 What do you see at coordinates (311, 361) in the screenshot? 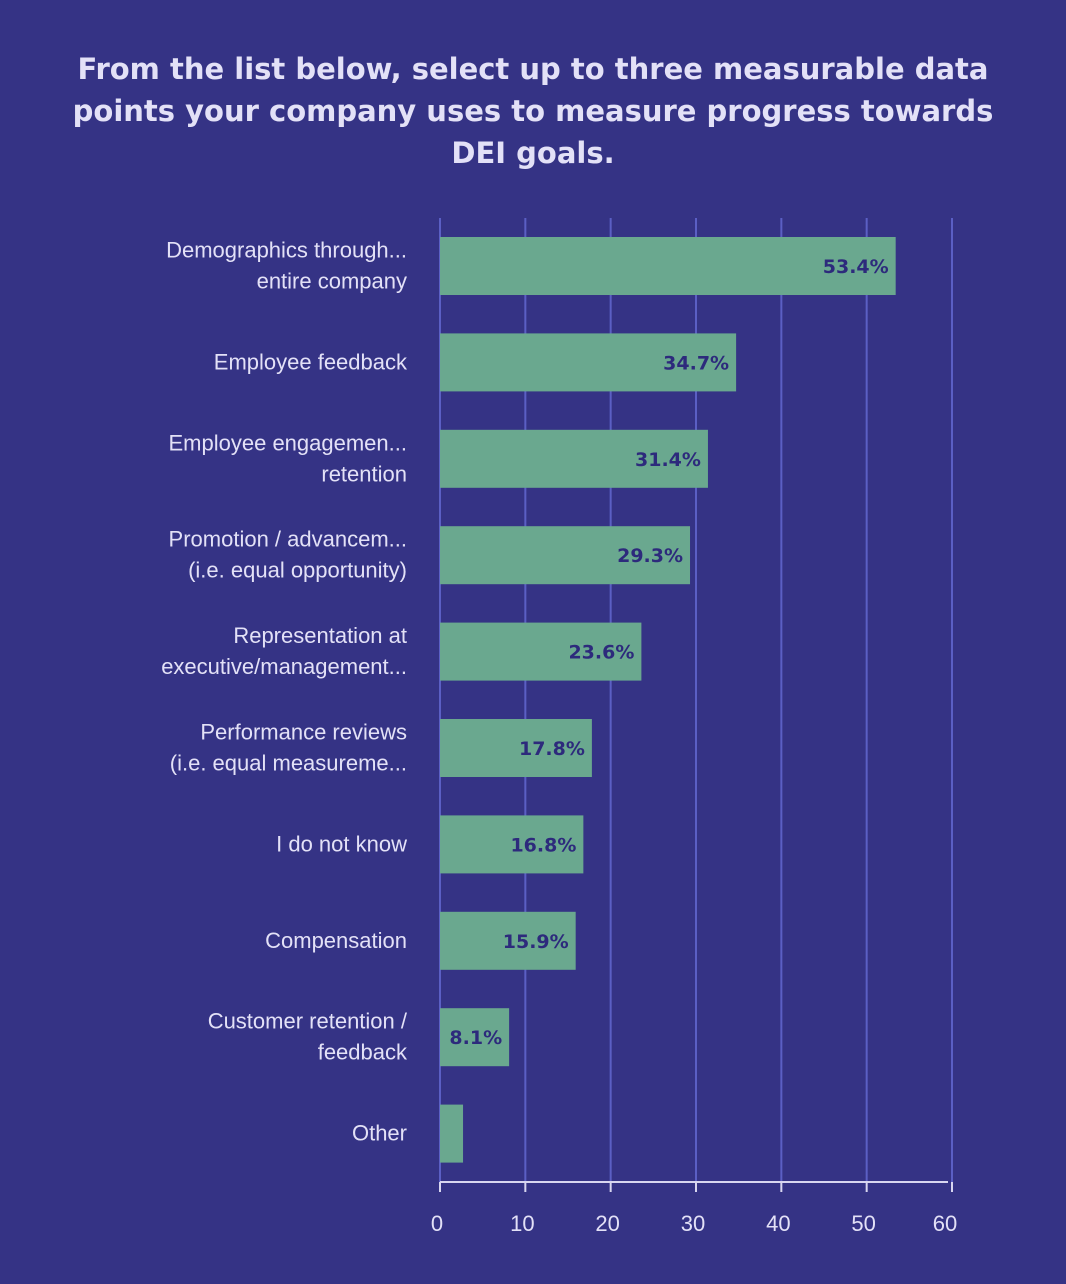
I see `category-label-1-0: Employee feedback` at bounding box center [311, 361].